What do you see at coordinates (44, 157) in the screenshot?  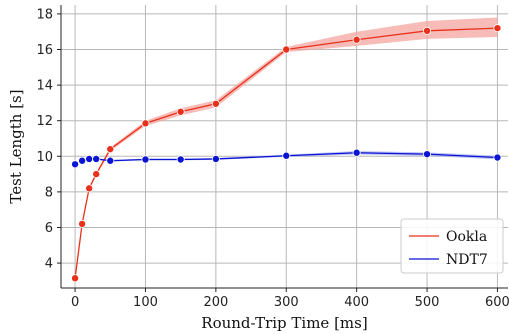 I see `y-tick-label: 10` at bounding box center [44, 157].